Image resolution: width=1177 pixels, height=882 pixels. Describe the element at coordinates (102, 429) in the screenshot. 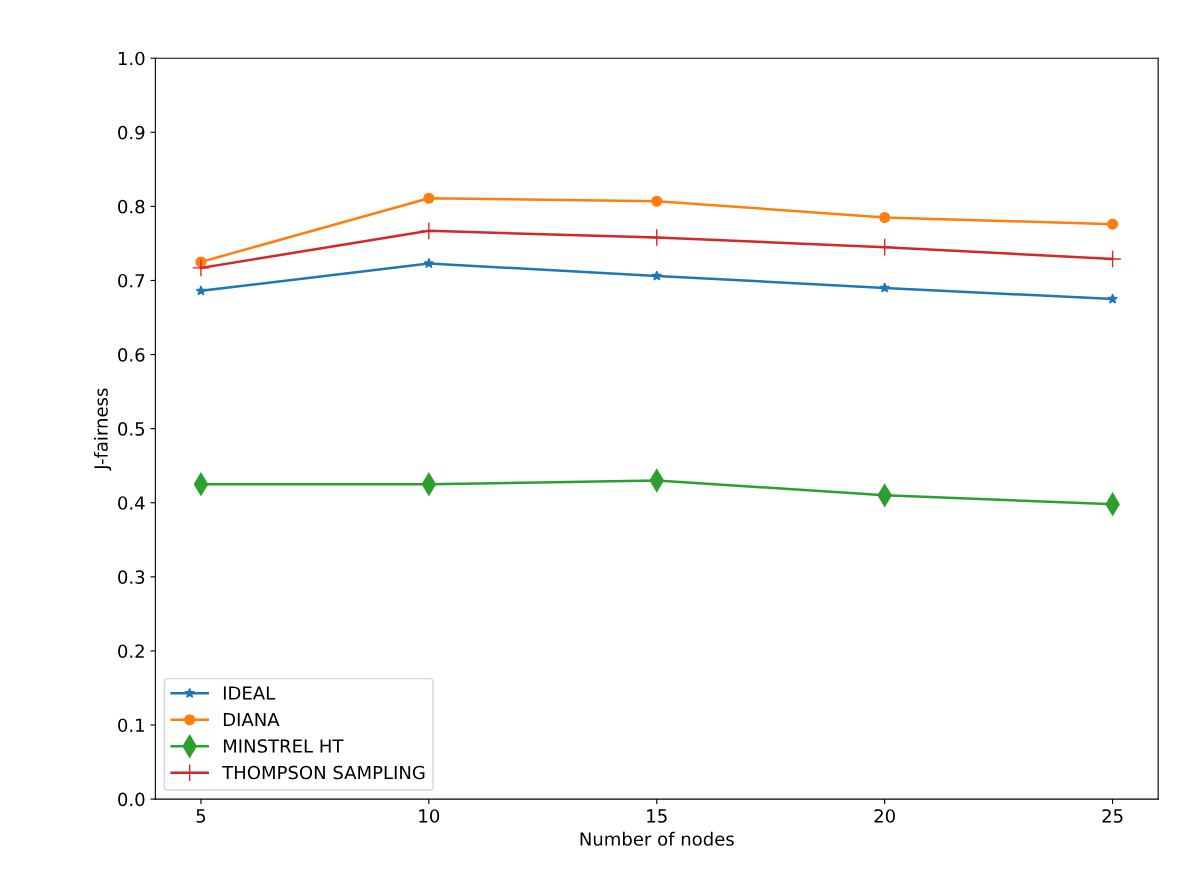

I see `y-axis-title: J-fairness` at that location.